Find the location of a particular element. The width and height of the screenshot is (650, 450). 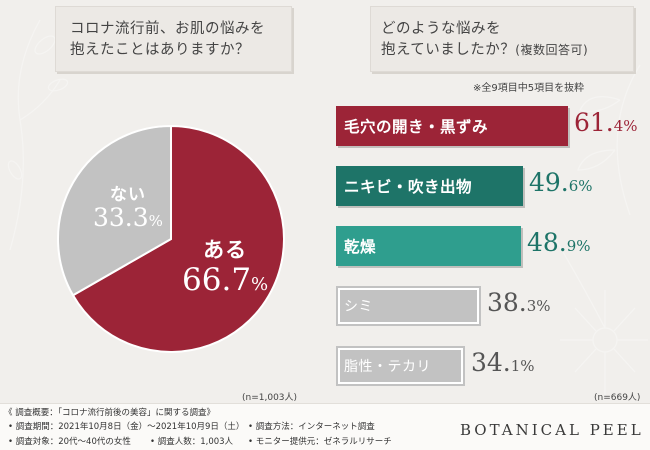

pie-label-nai: ない 33.3% is located at coordinates (128, 206).